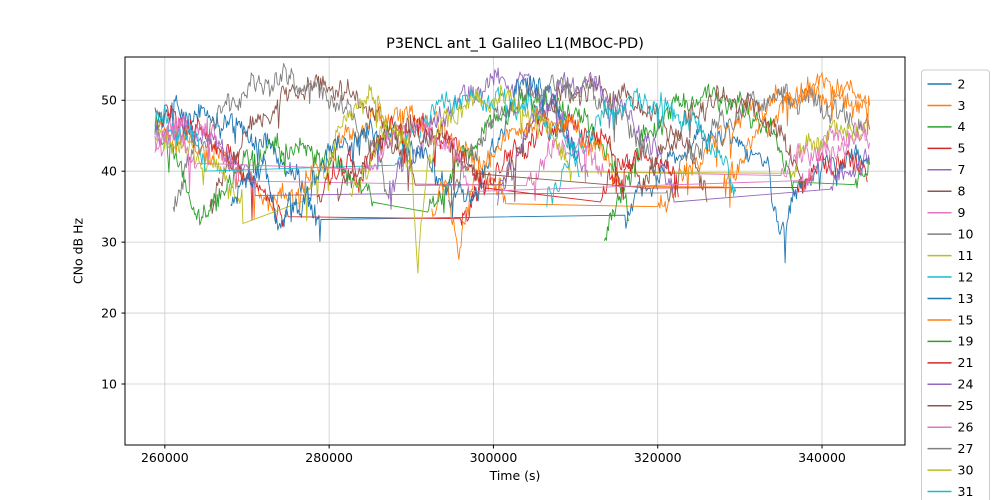 The height and width of the screenshot is (500, 1000). What do you see at coordinates (658, 457) in the screenshot?
I see `x-tick-label: 320000` at bounding box center [658, 457].